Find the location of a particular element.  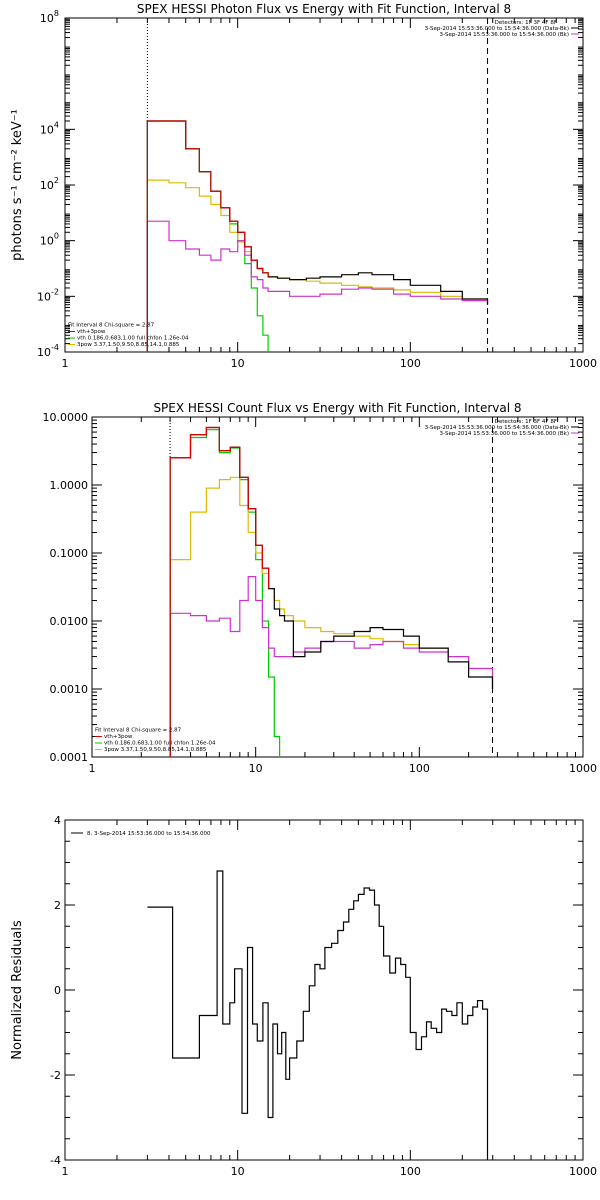

y-tick-label: 10⁻⁴ is located at coordinates (48, 351).